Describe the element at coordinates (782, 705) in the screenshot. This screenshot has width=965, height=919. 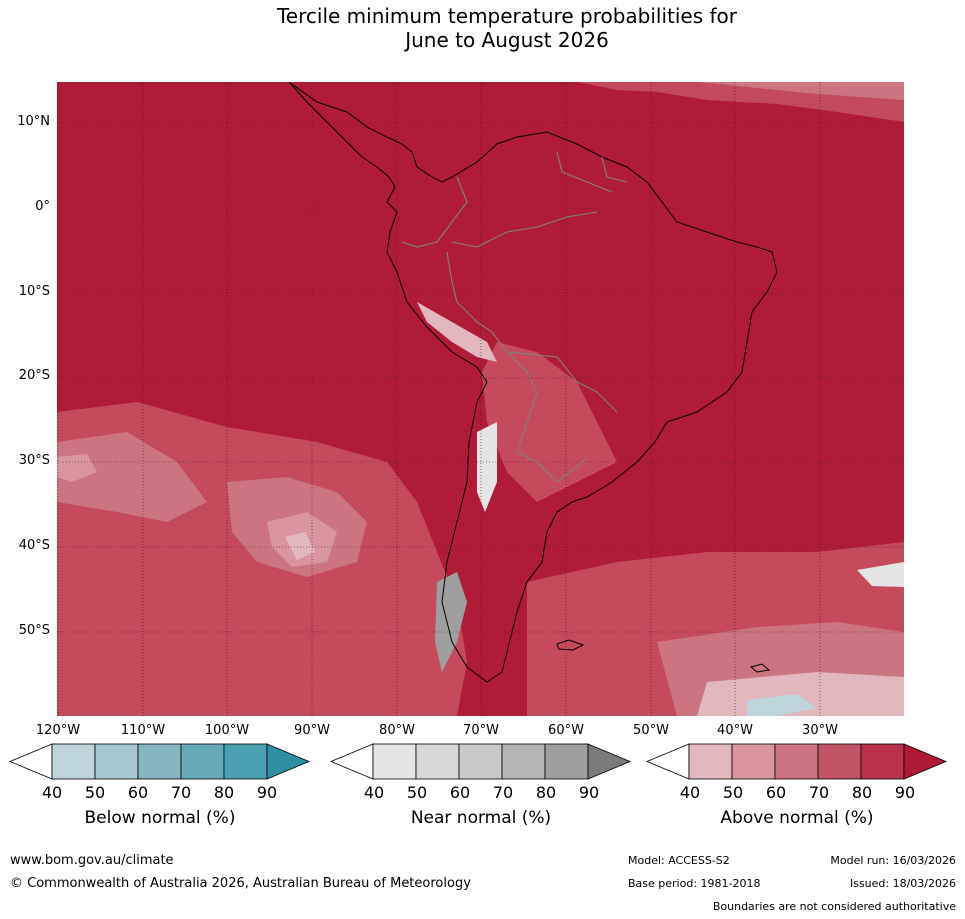
I see `below-normal-patch` at that location.